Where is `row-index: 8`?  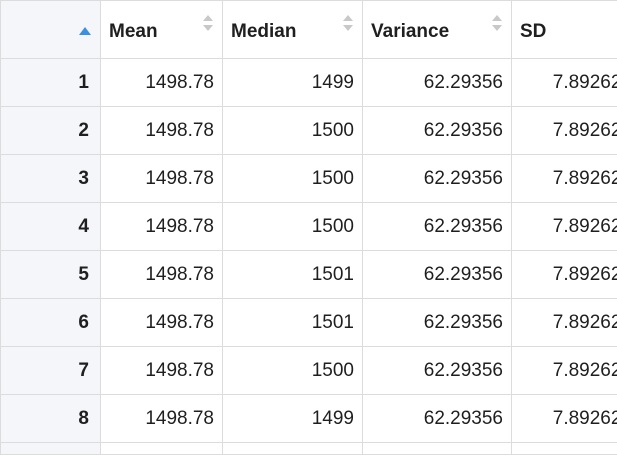 row-index: 8 is located at coordinates (51, 419).